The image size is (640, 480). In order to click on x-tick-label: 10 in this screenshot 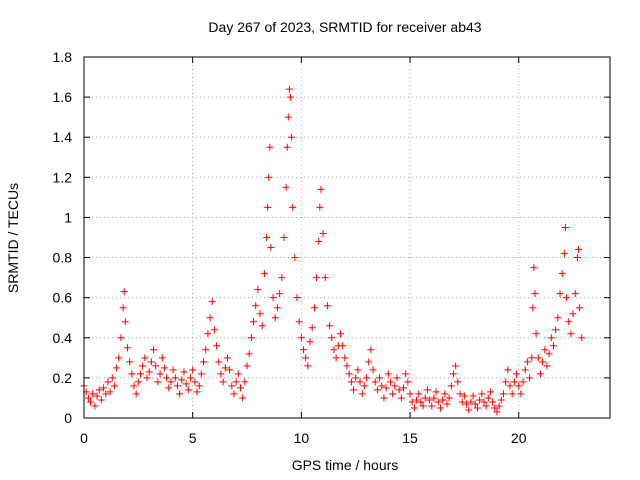, I will do `click(302, 438)`.